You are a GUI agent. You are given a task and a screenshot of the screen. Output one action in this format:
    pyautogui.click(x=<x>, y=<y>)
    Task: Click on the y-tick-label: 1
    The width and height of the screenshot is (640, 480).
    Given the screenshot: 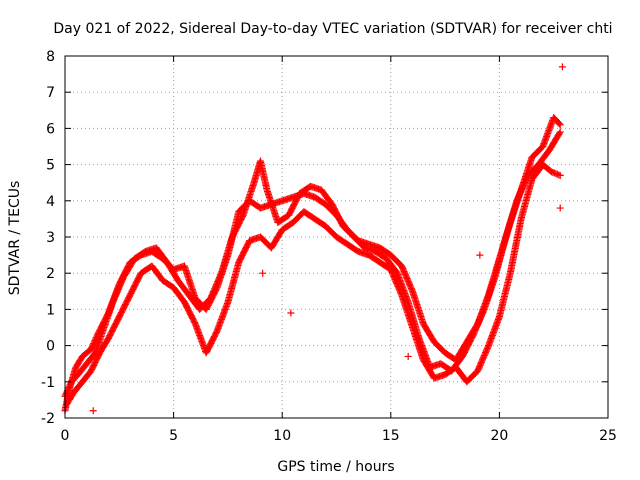 What is the action you would take?
    pyautogui.click(x=50, y=310)
    